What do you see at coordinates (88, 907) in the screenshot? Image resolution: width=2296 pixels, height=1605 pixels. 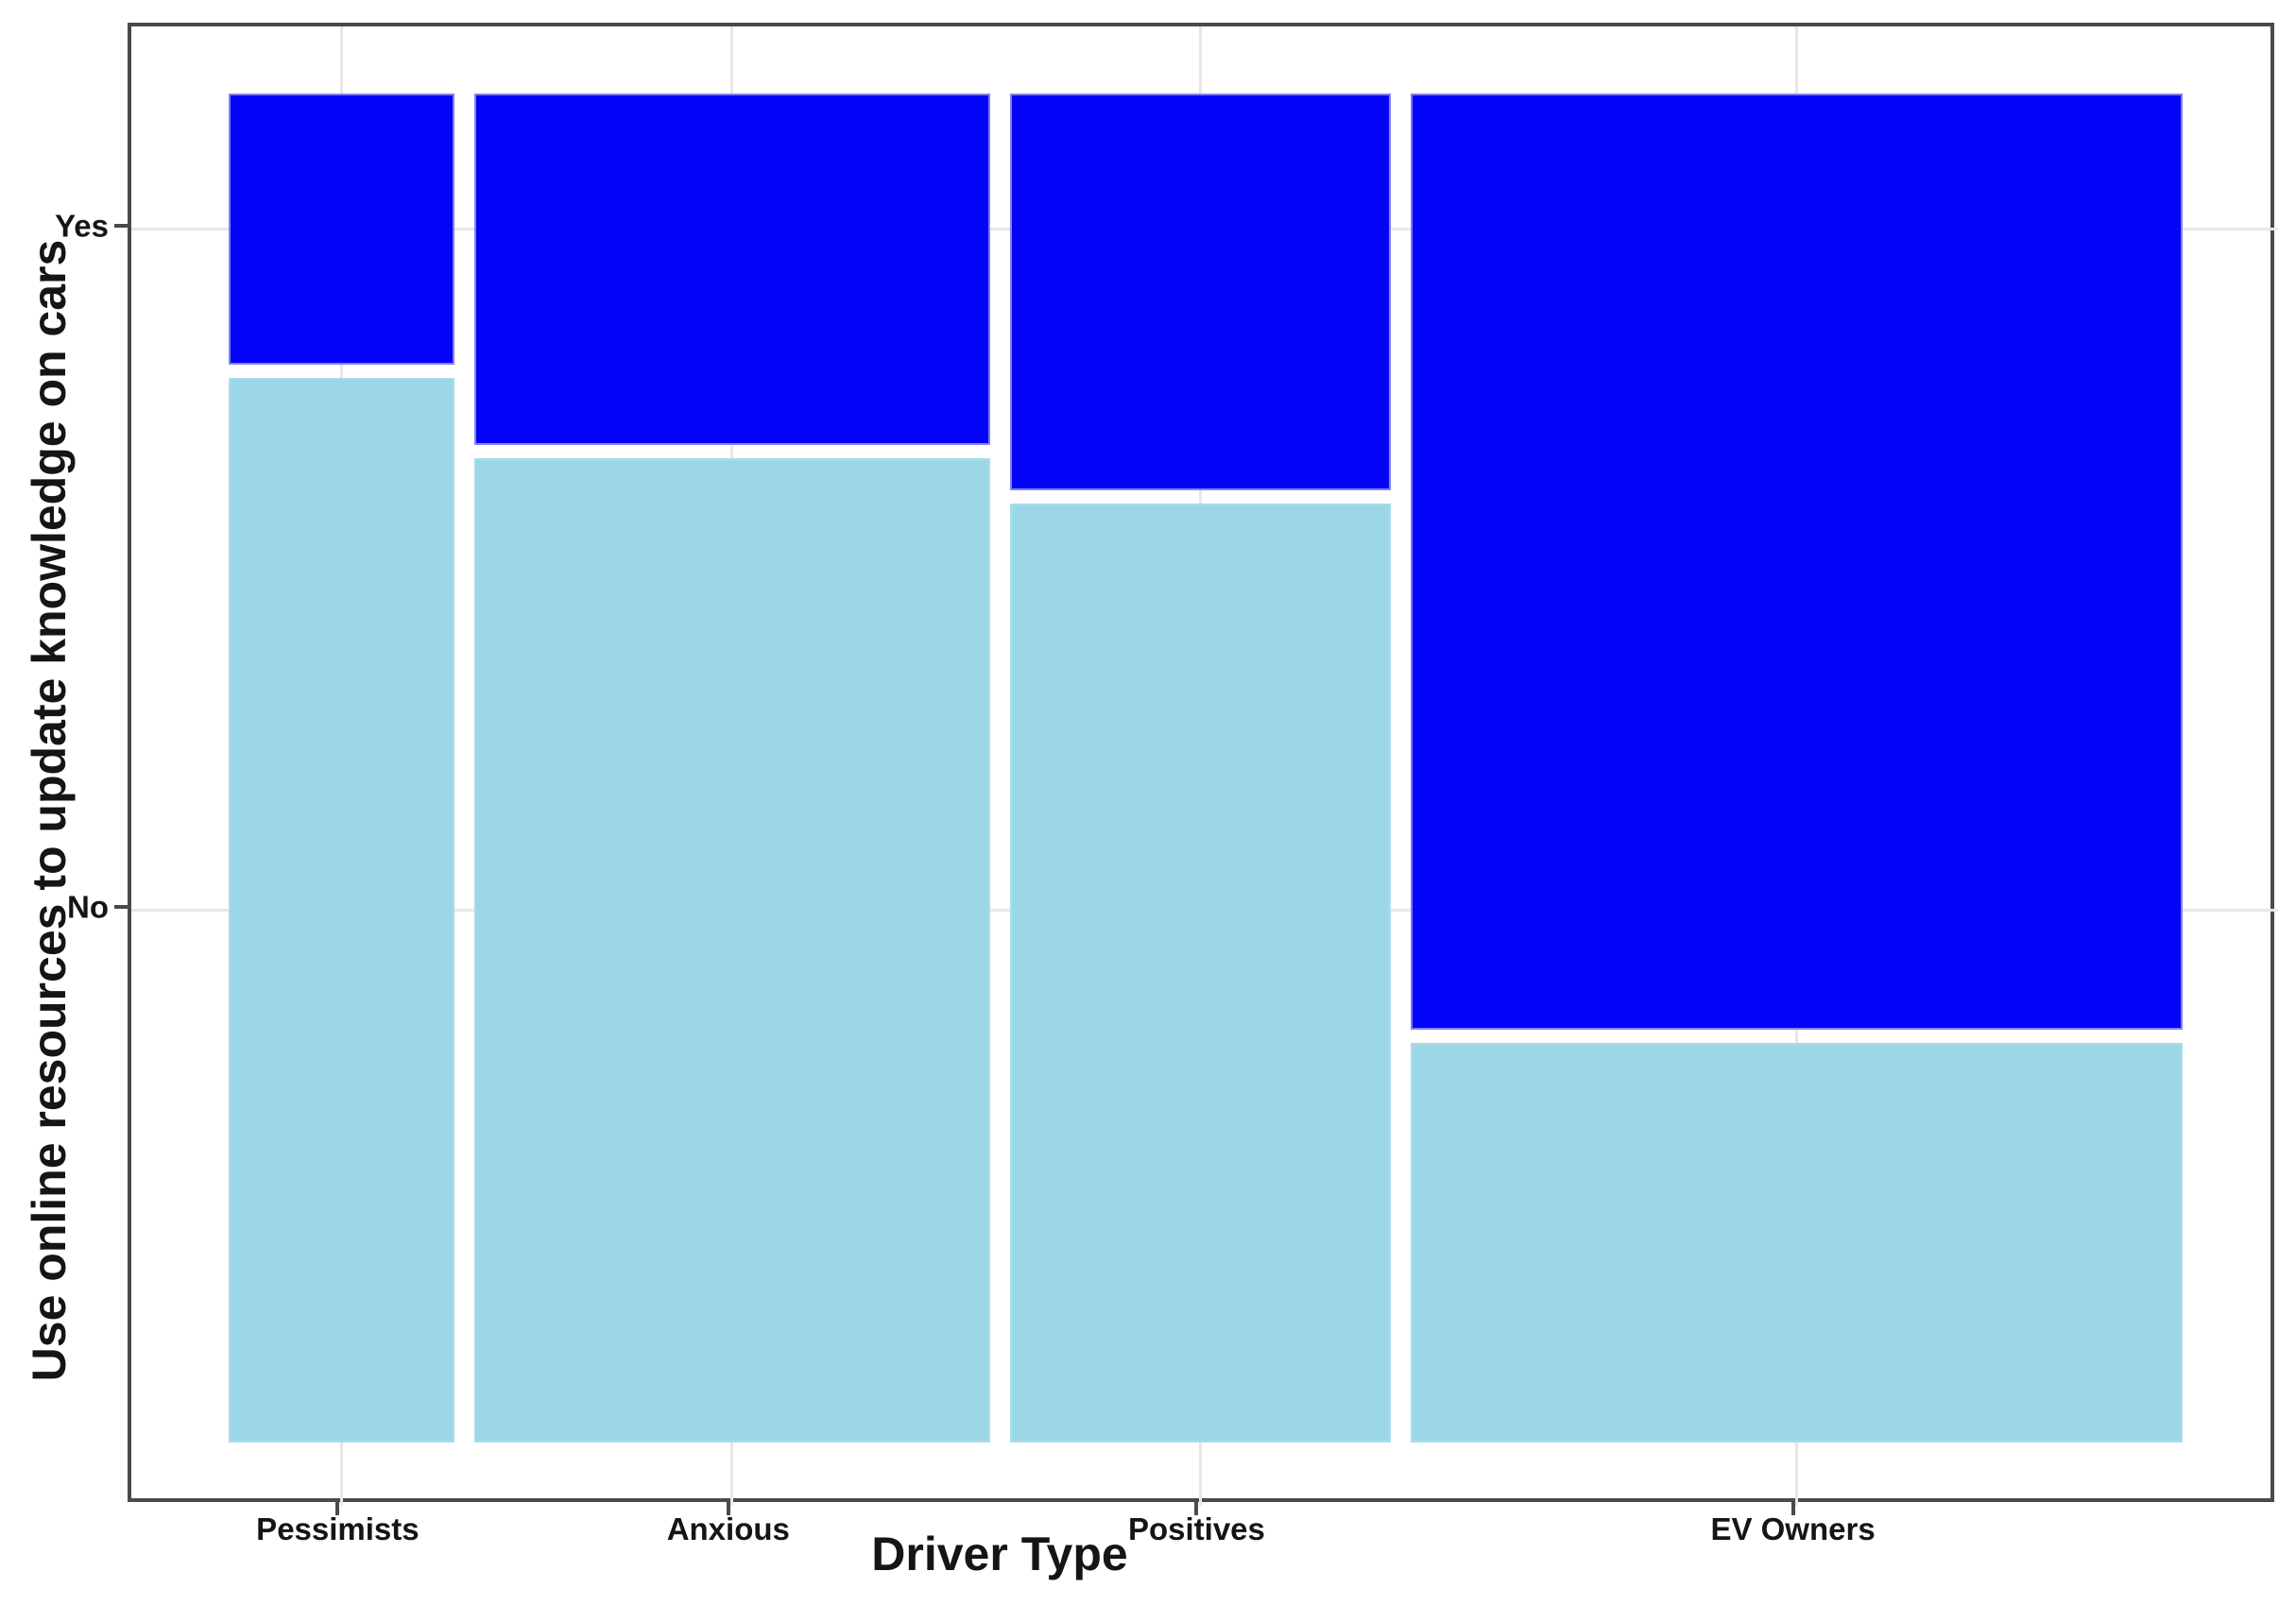 I see `y-tick-label-no: No` at bounding box center [88, 907].